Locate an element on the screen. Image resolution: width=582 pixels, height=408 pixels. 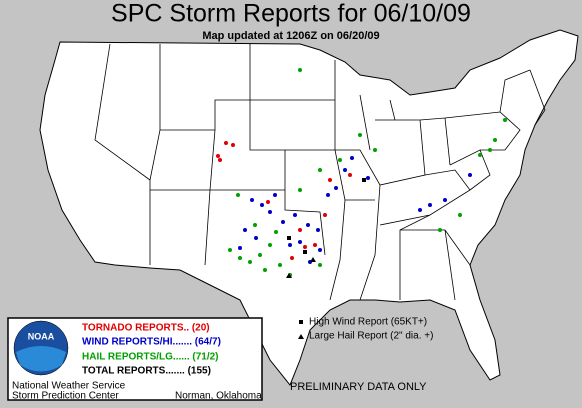
large-hail-symbol is located at coordinates (301, 336).